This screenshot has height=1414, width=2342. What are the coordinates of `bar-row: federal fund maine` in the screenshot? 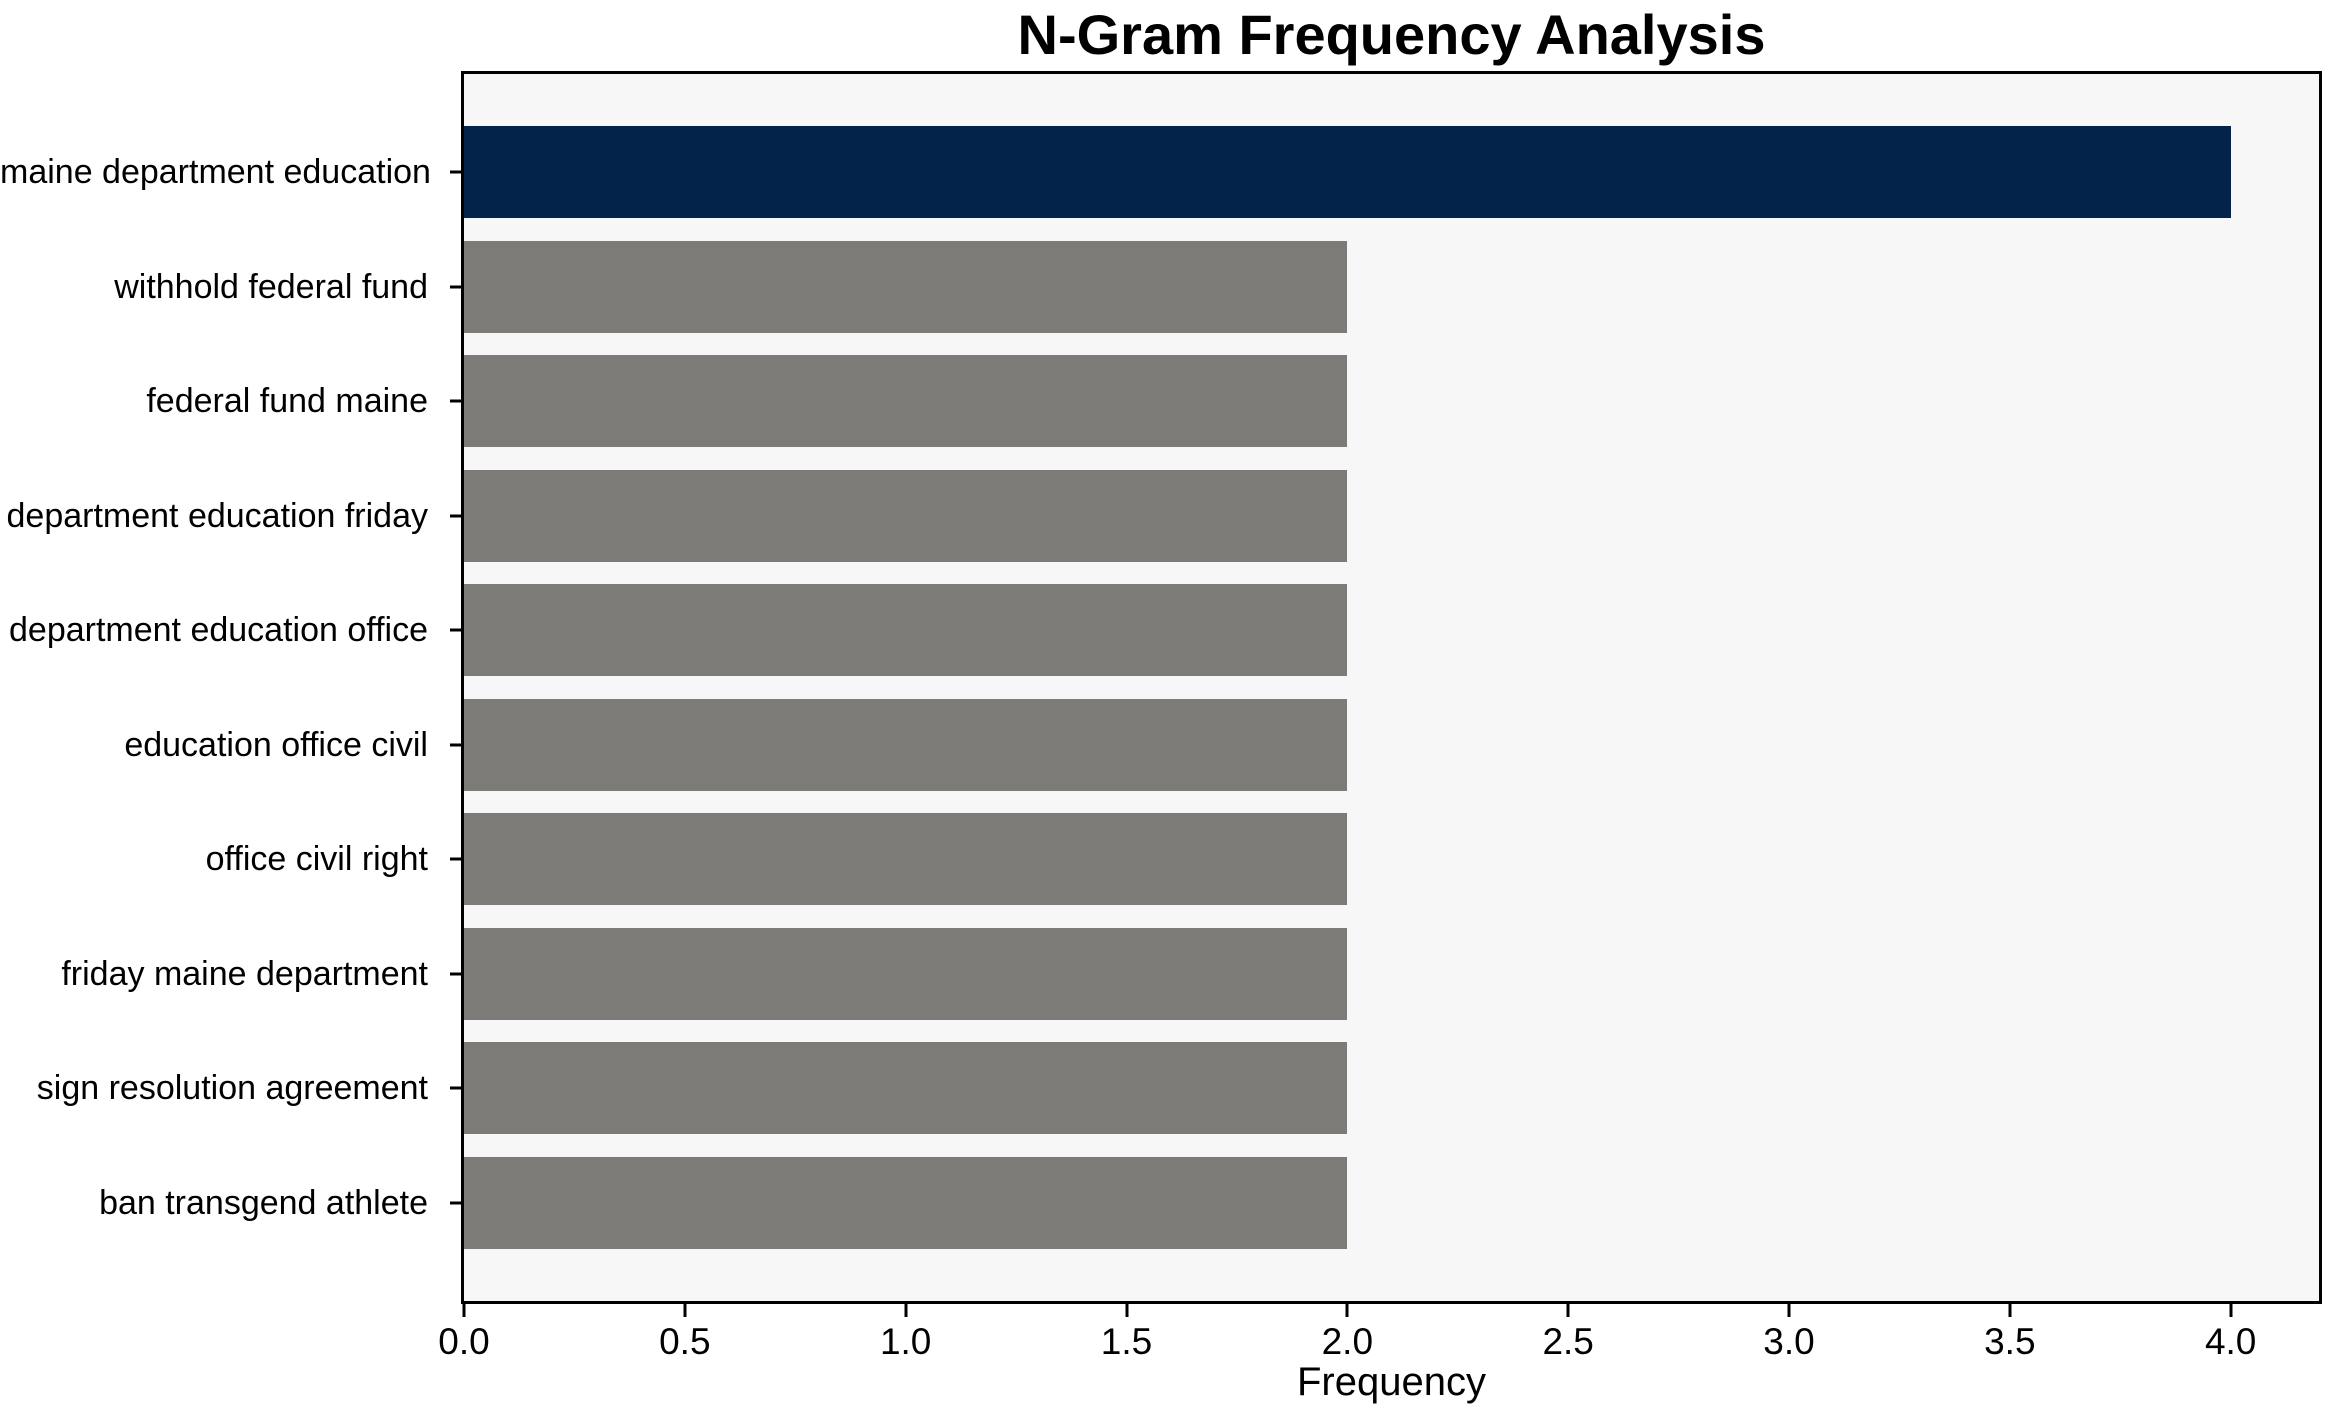 It's located at (1171, 401).